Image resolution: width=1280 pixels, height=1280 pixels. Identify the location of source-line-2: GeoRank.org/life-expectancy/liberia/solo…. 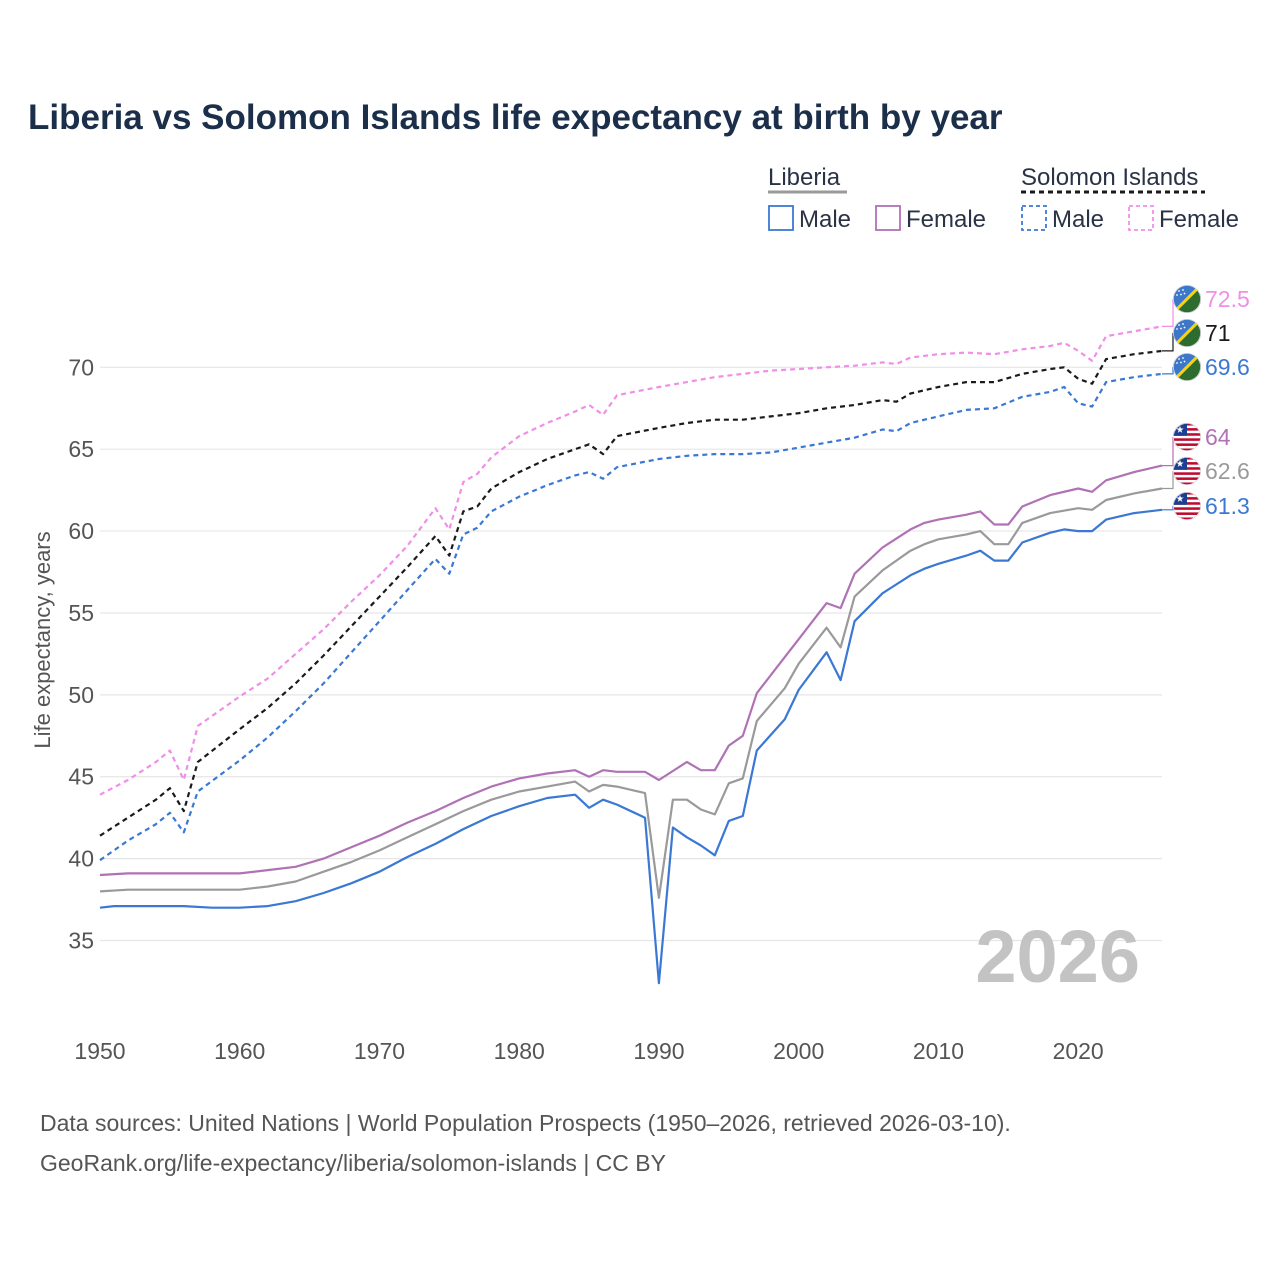
(353, 1163).